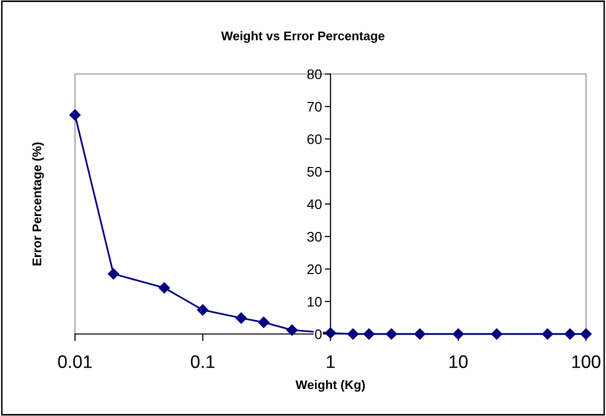 The height and width of the screenshot is (416, 606). I want to click on chart-title: Weight vs Error Percentage, so click(302, 37).